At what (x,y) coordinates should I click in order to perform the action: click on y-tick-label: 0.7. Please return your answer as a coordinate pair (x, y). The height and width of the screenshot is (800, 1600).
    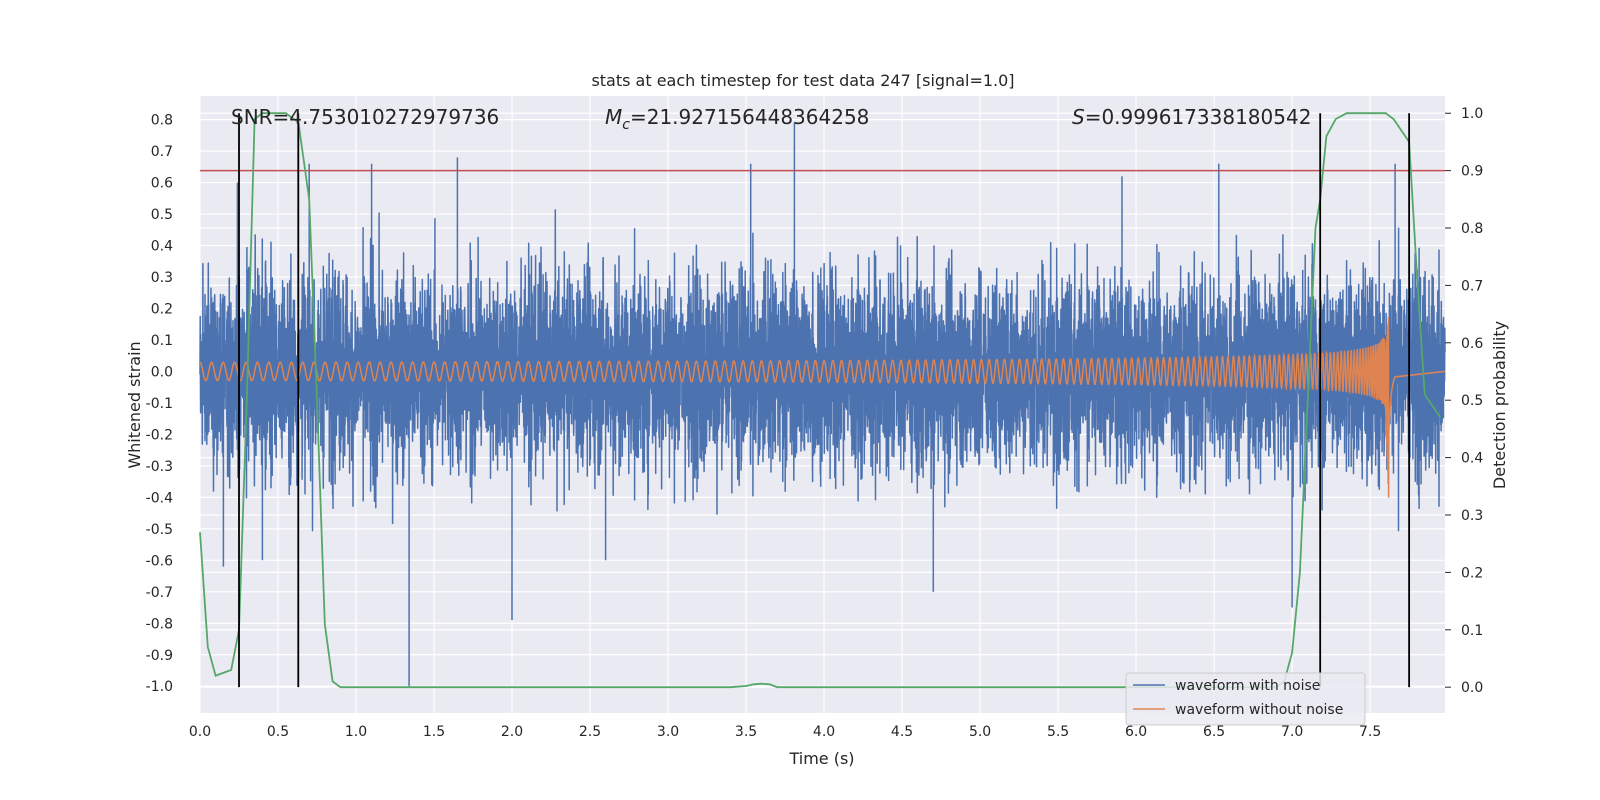
    Looking at the image, I should click on (162, 152).